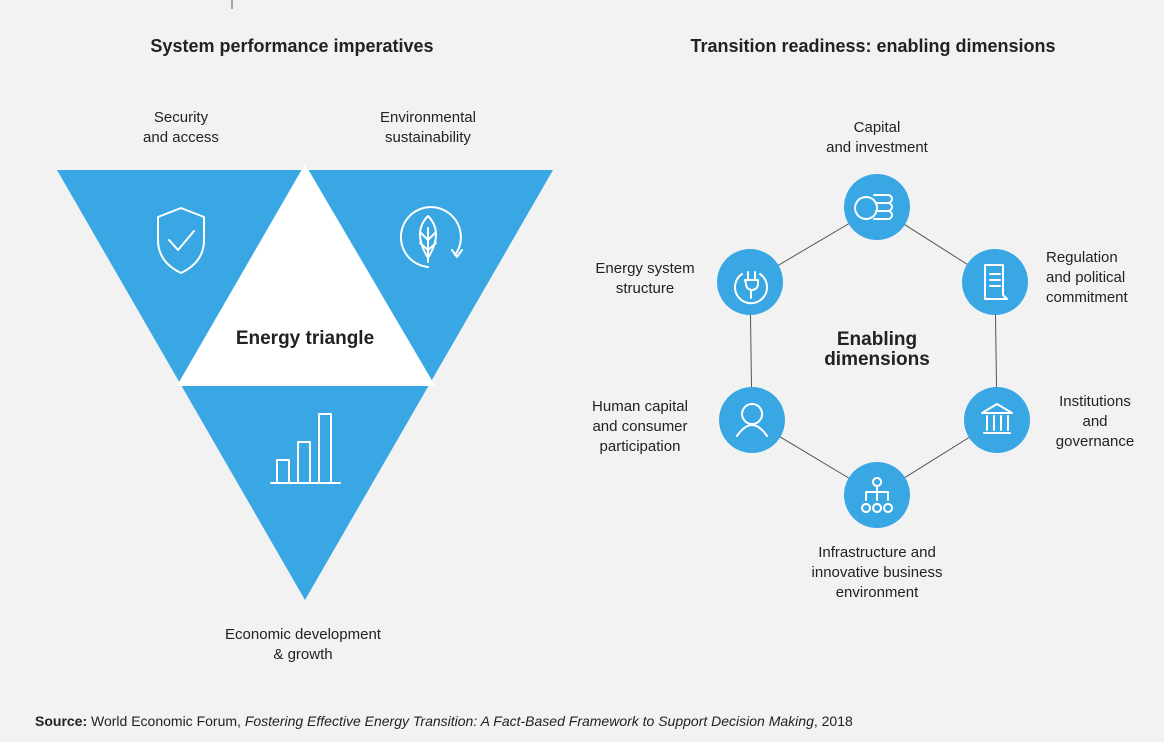 The height and width of the screenshot is (742, 1164). What do you see at coordinates (877, 359) in the screenshot?
I see `label-line: dimensions` at bounding box center [877, 359].